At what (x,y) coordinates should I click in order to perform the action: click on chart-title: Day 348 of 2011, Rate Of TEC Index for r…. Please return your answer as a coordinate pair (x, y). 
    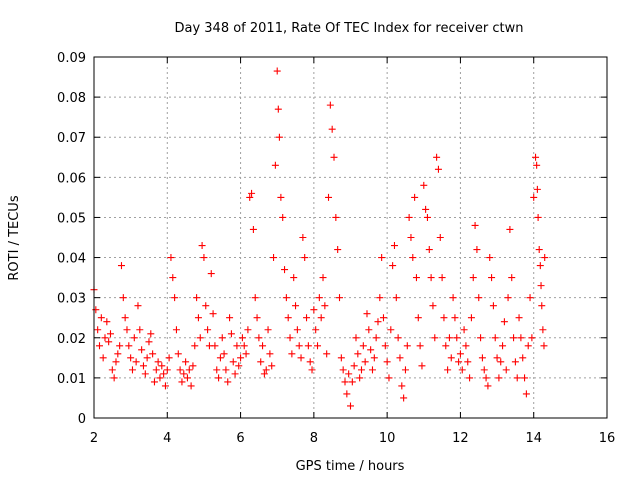
    Looking at the image, I should click on (348, 28).